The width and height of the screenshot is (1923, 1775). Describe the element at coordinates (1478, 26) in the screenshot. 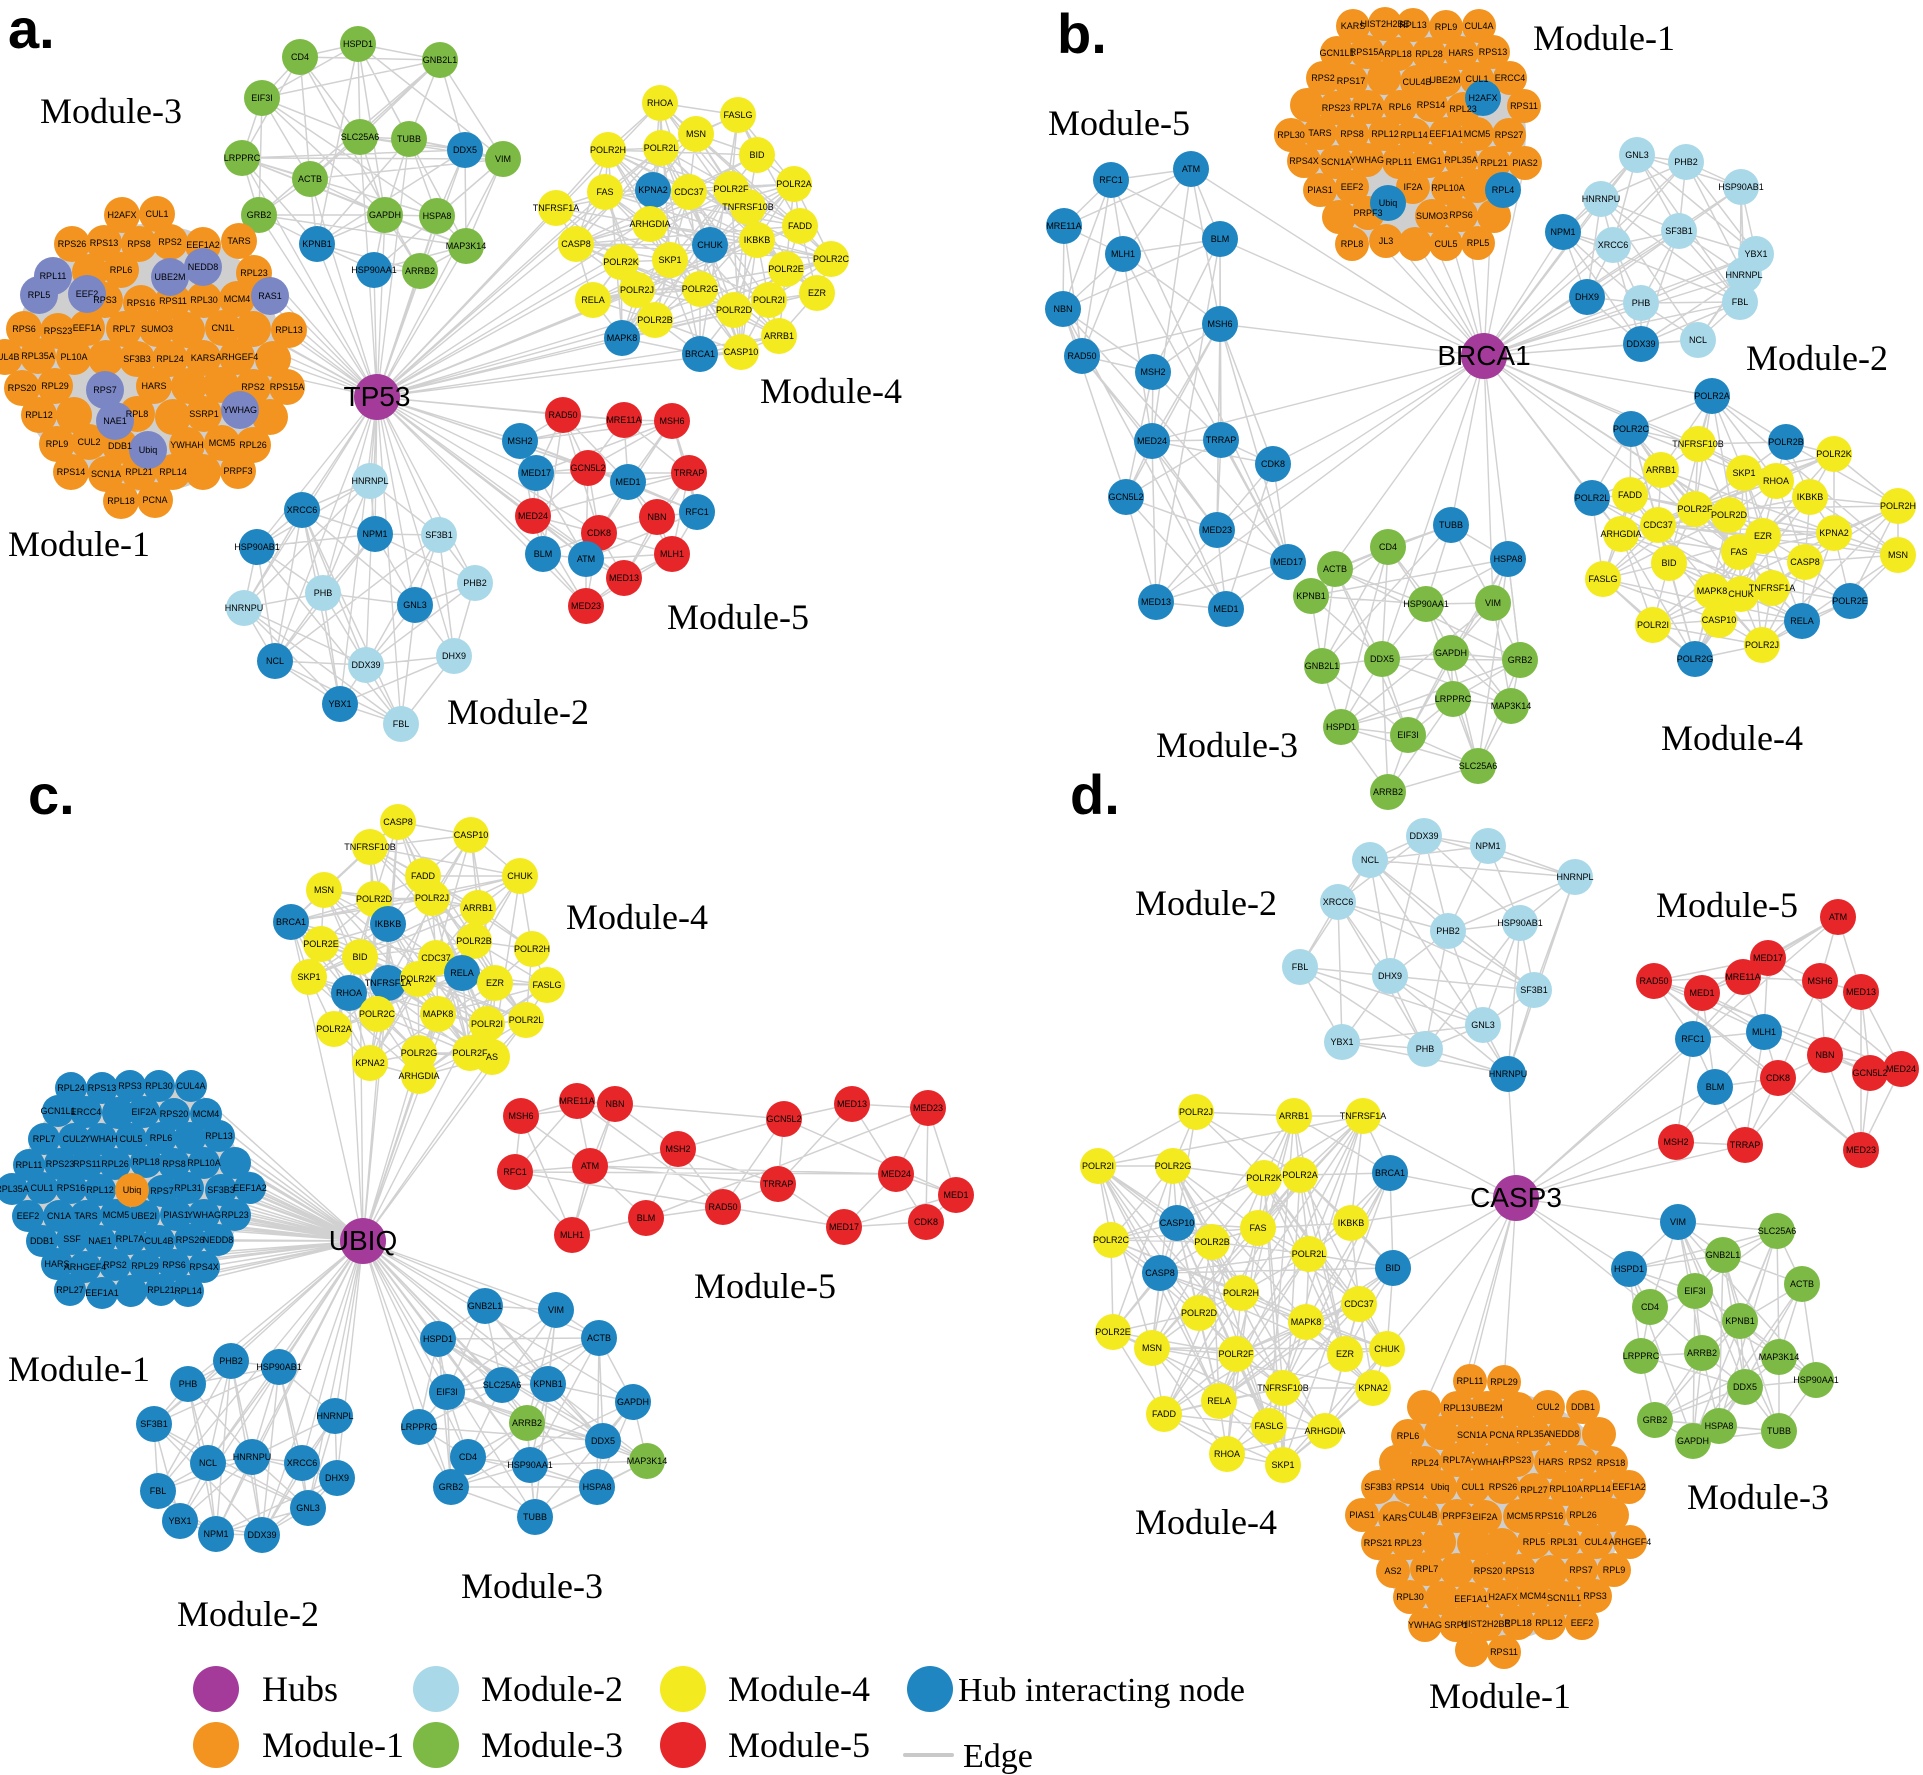

I see `svg-text: CUL4A` at that location.